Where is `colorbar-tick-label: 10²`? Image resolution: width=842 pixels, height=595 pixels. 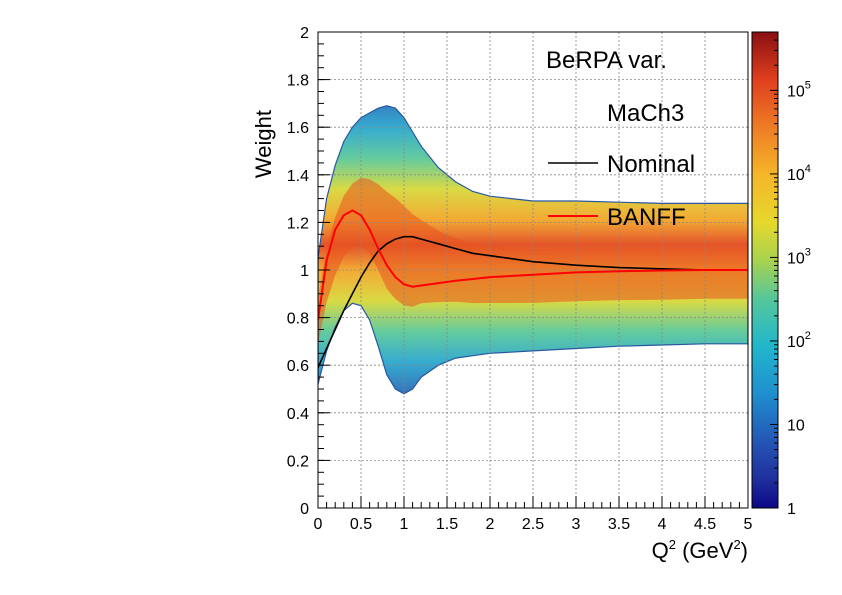 colorbar-tick-label: 10² is located at coordinates (799, 340).